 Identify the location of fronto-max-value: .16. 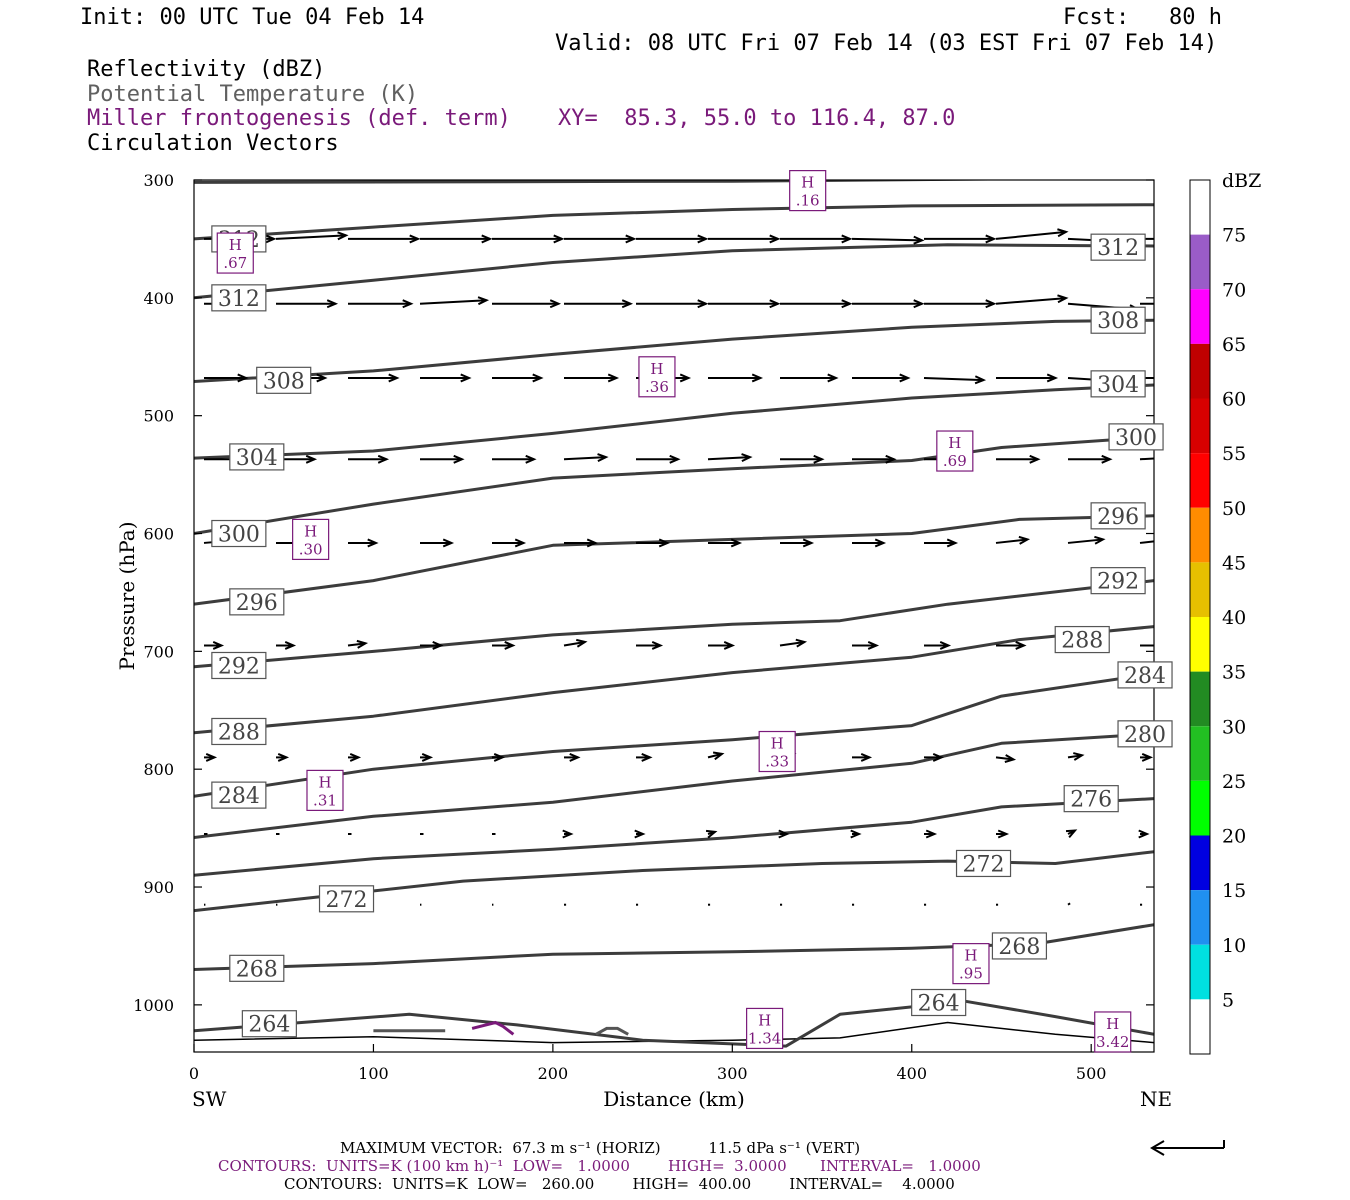
(808, 201).